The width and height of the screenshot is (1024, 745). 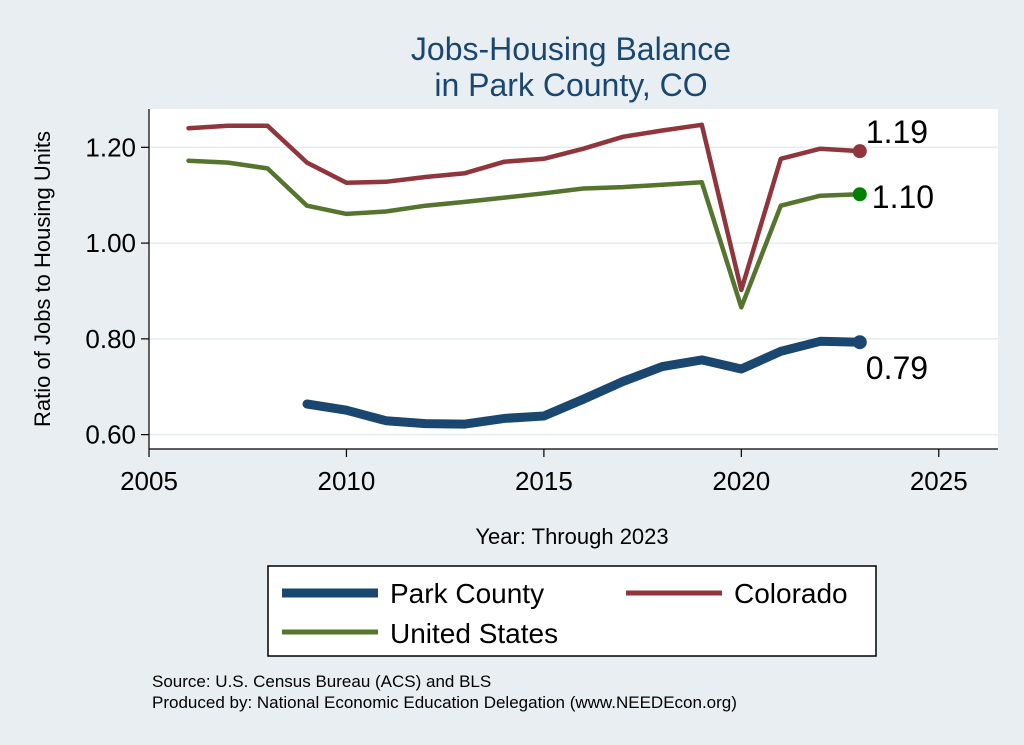 I want to click on end-marker-colorado, so click(x=859, y=151).